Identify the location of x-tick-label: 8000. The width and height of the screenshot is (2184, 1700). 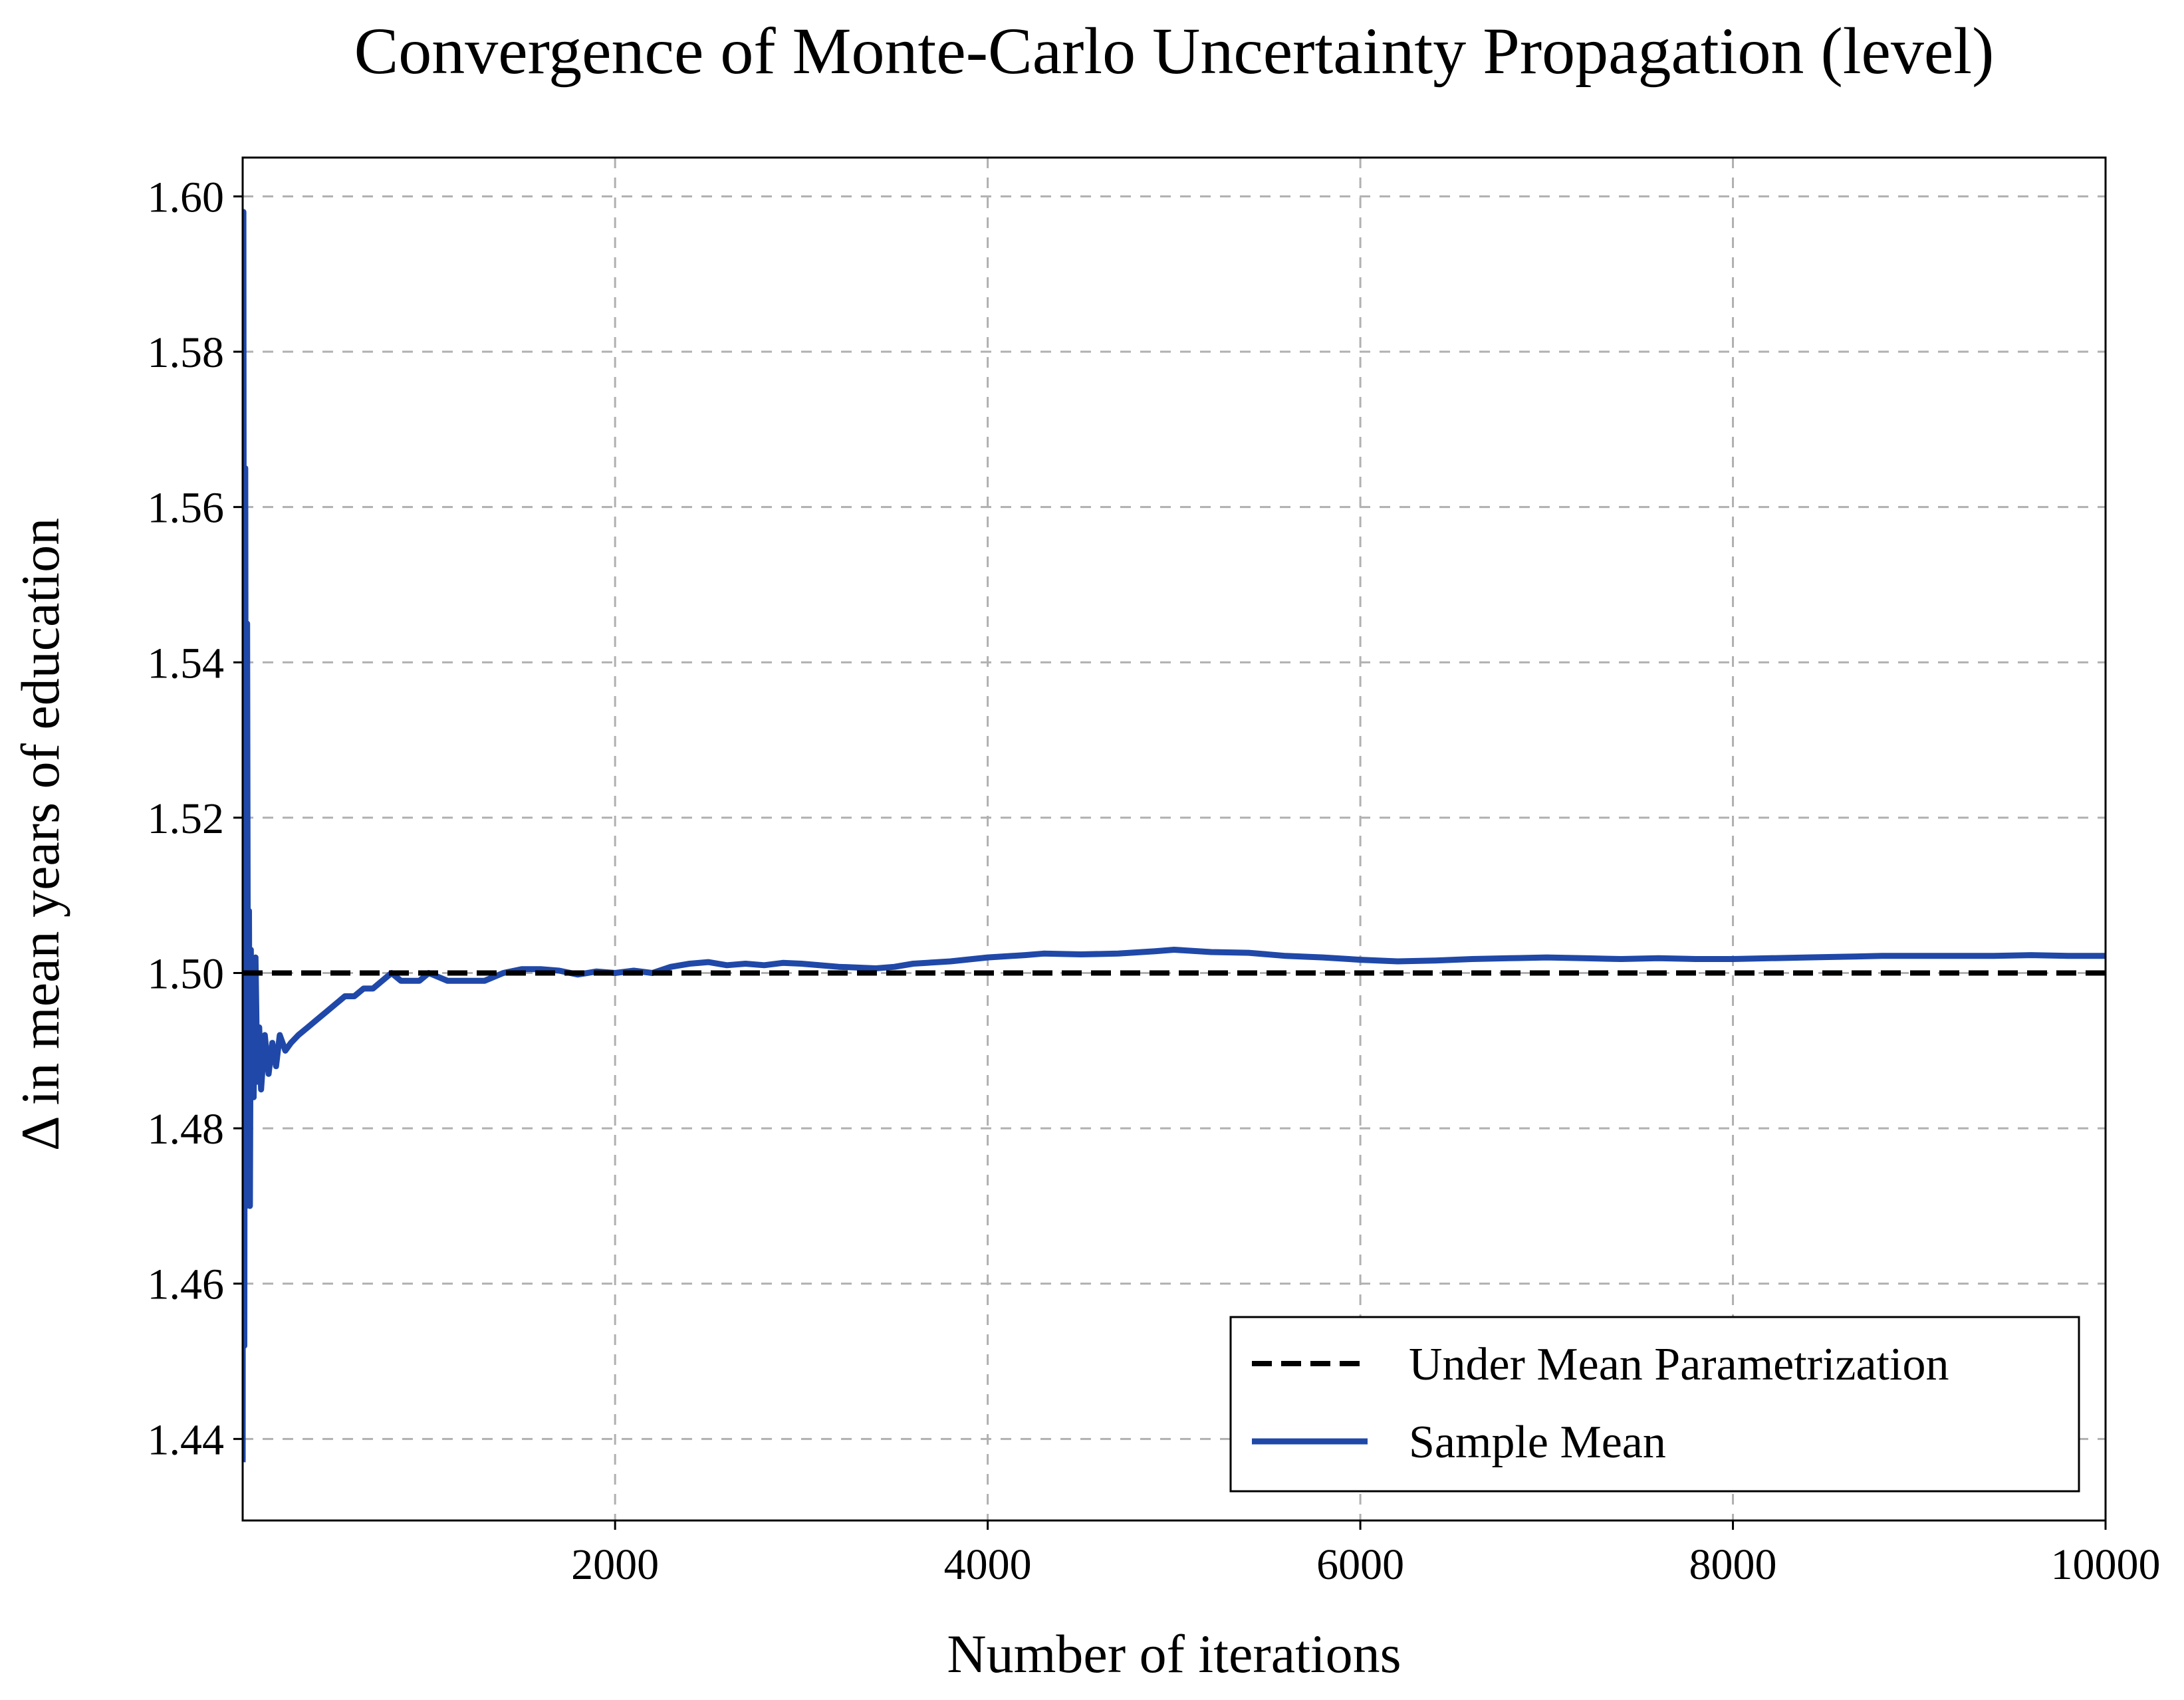
(1733, 1564).